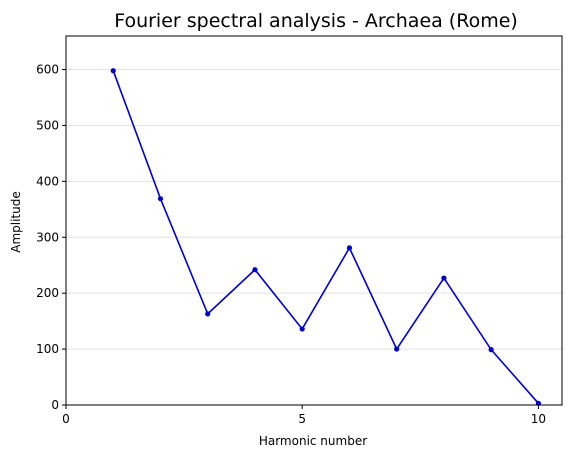 This screenshot has width=574, height=459. Describe the element at coordinates (55, 405) in the screenshot. I see `y-tick-label: 0` at that location.